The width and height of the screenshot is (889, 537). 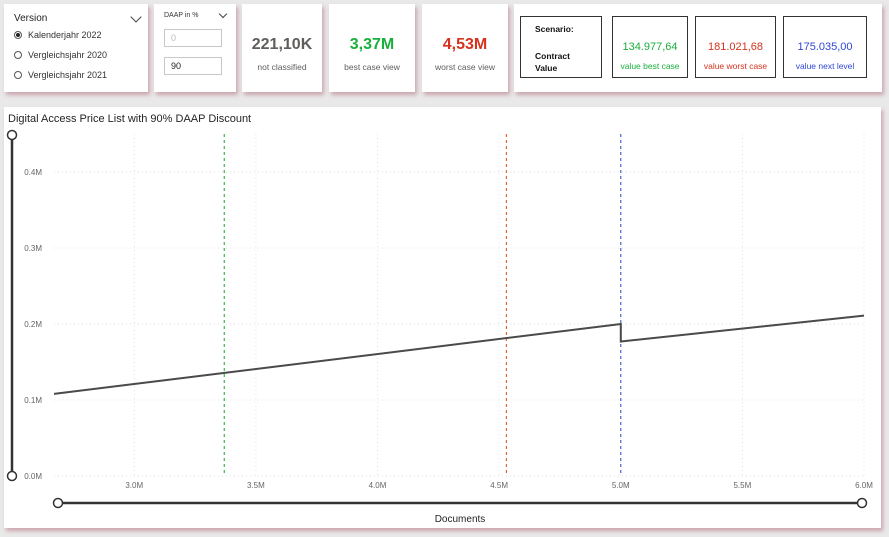 What do you see at coordinates (33, 476) in the screenshot?
I see `y-tick-label: 0.0M` at bounding box center [33, 476].